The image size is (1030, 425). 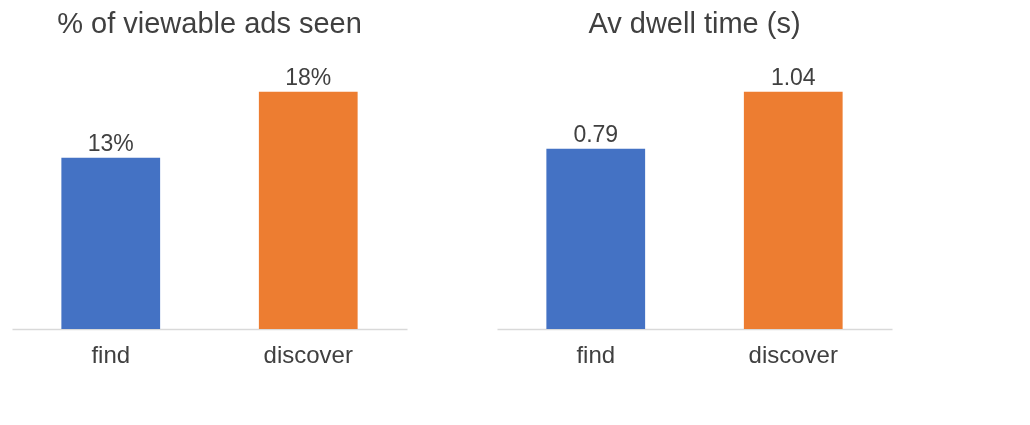 I want to click on data-label: 1.04, so click(x=793, y=76).